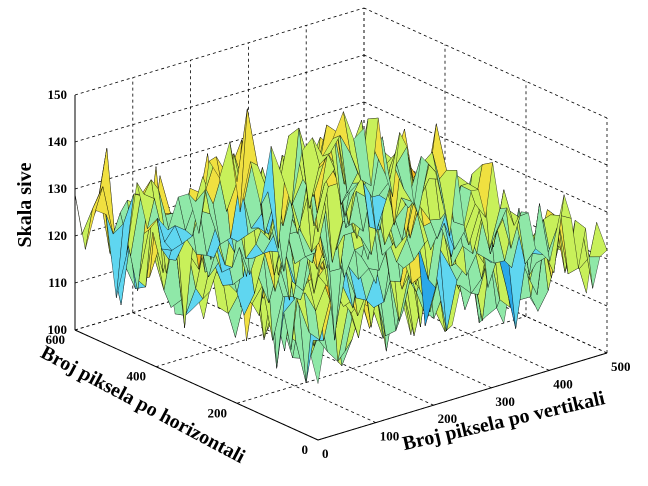 This screenshot has width=648, height=486. I want to click on z-tick-label: 120, so click(58, 235).